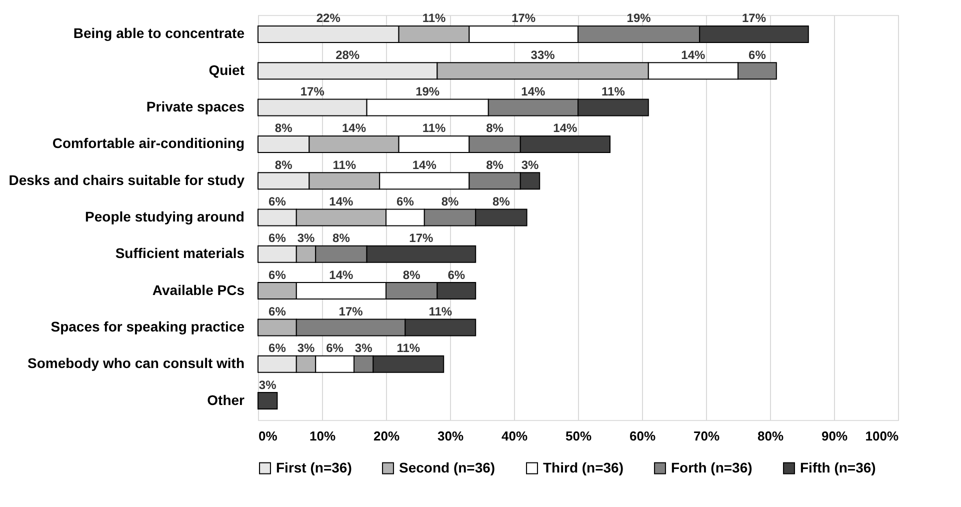 Image resolution: width=961 pixels, height=507 pixels. What do you see at coordinates (135, 363) in the screenshot?
I see `y-tick-label: Somebody who can consult with` at bounding box center [135, 363].